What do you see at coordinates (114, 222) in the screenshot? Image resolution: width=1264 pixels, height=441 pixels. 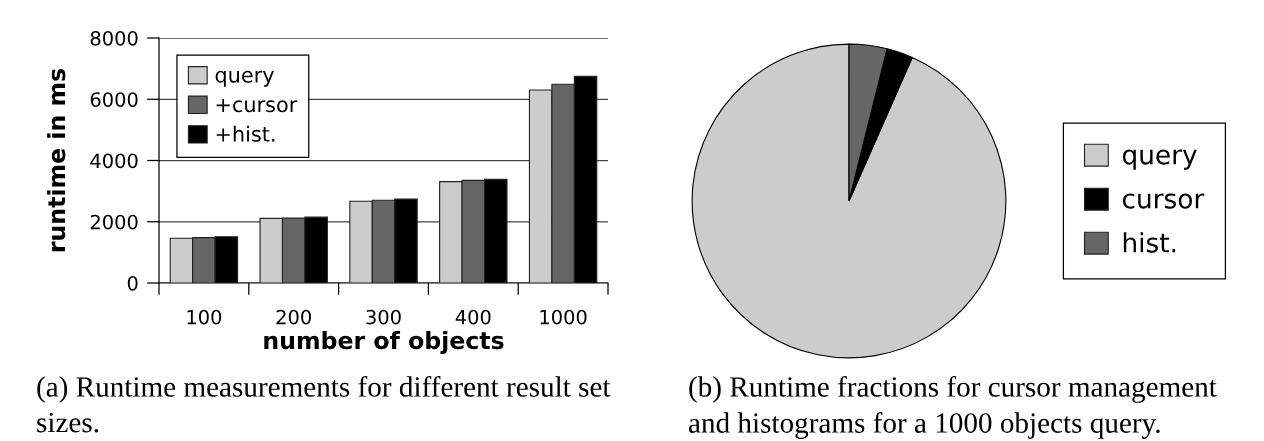 I see `y-tick-label: 2000` at bounding box center [114, 222].